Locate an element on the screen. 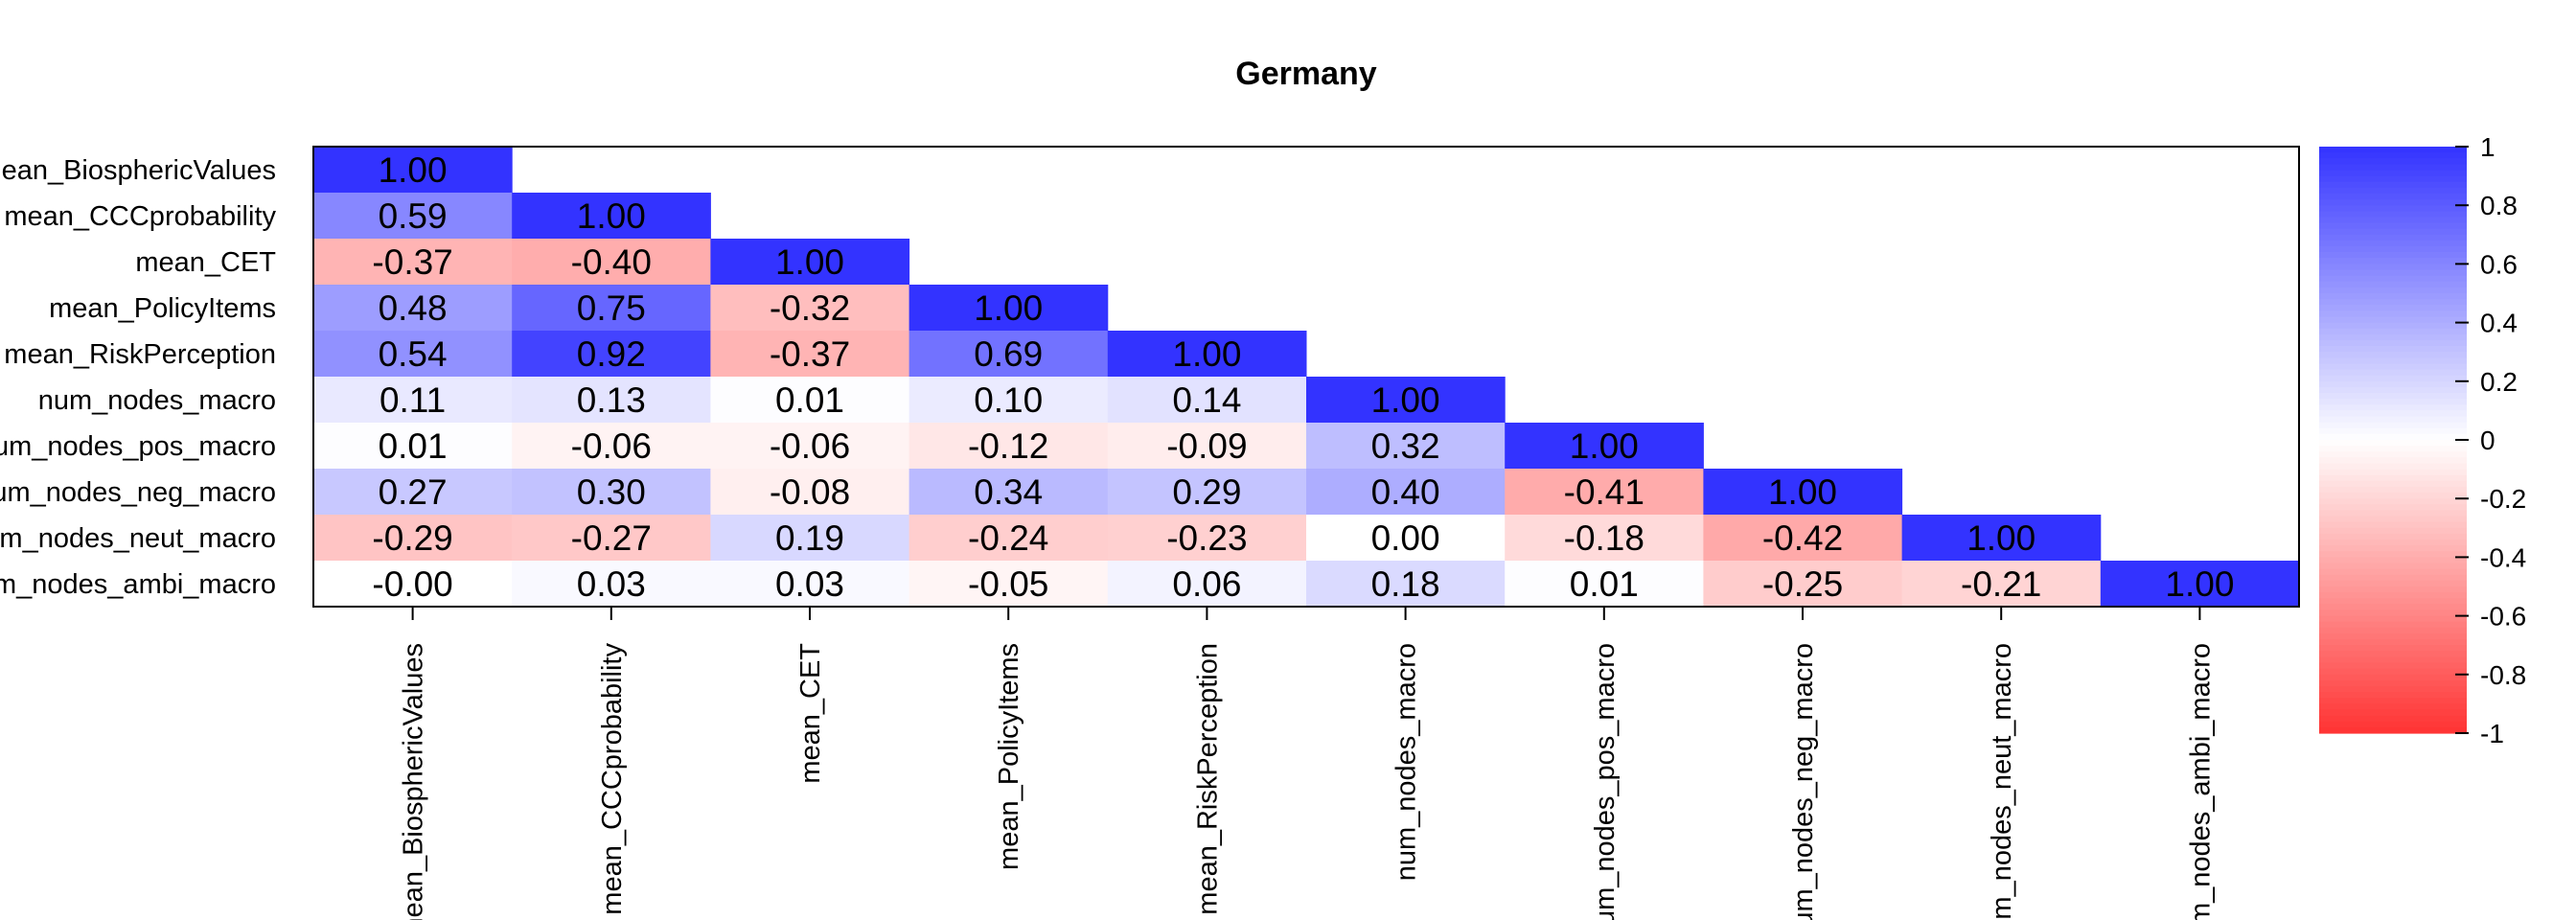 The width and height of the screenshot is (2576, 920). cell-value-label: -0.21 is located at coordinates (2001, 584).